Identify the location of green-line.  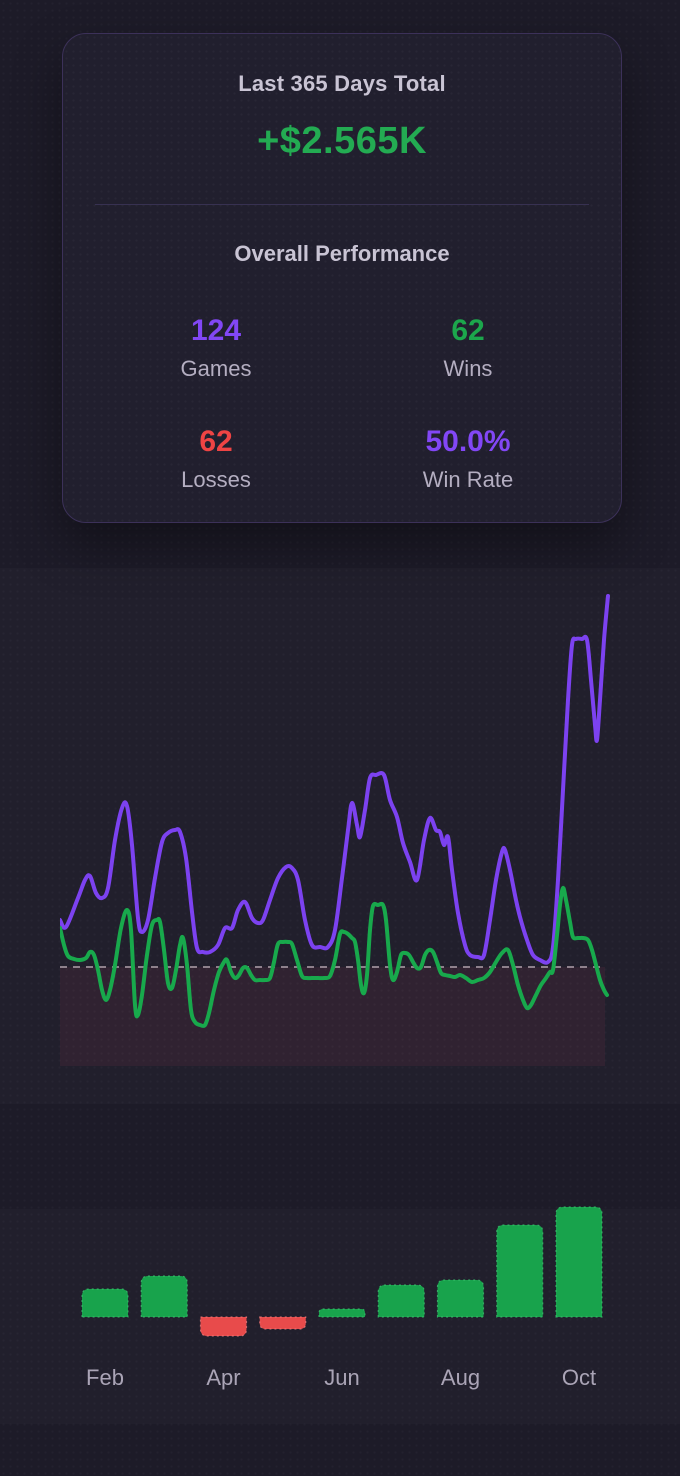
(334, 956).